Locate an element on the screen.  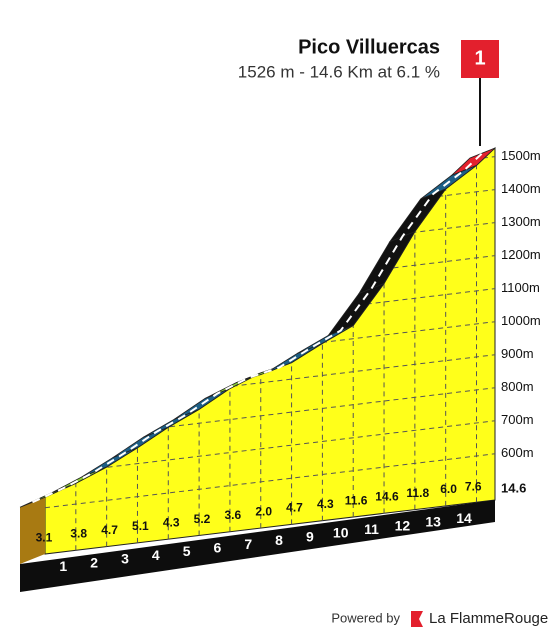
x-tick-label: 4 is located at coordinates (156, 555).